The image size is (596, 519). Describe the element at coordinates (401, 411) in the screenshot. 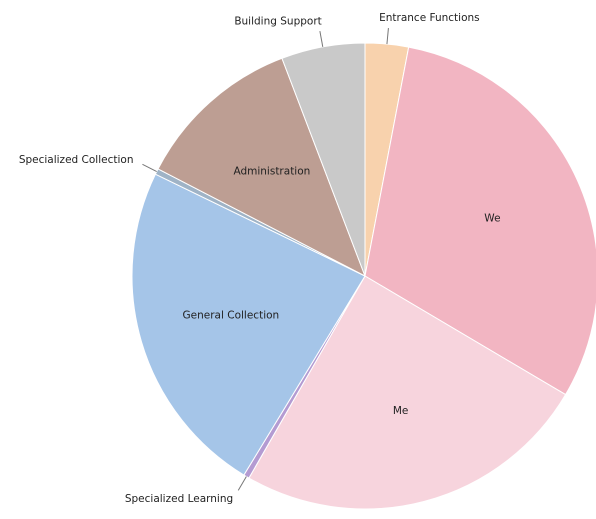

I see `slice-label: Me` at that location.